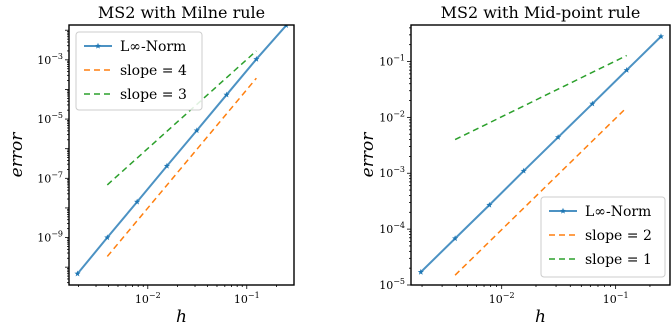  Describe the element at coordinates (153, 71) in the screenshot. I see `legend-label-2: slope = 4` at that location.